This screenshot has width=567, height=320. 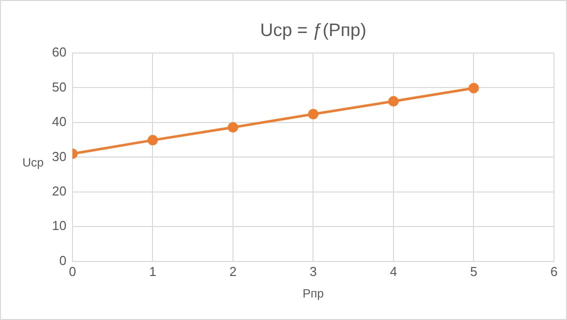 I want to click on x-axis-title: Рпр, so click(x=313, y=293).